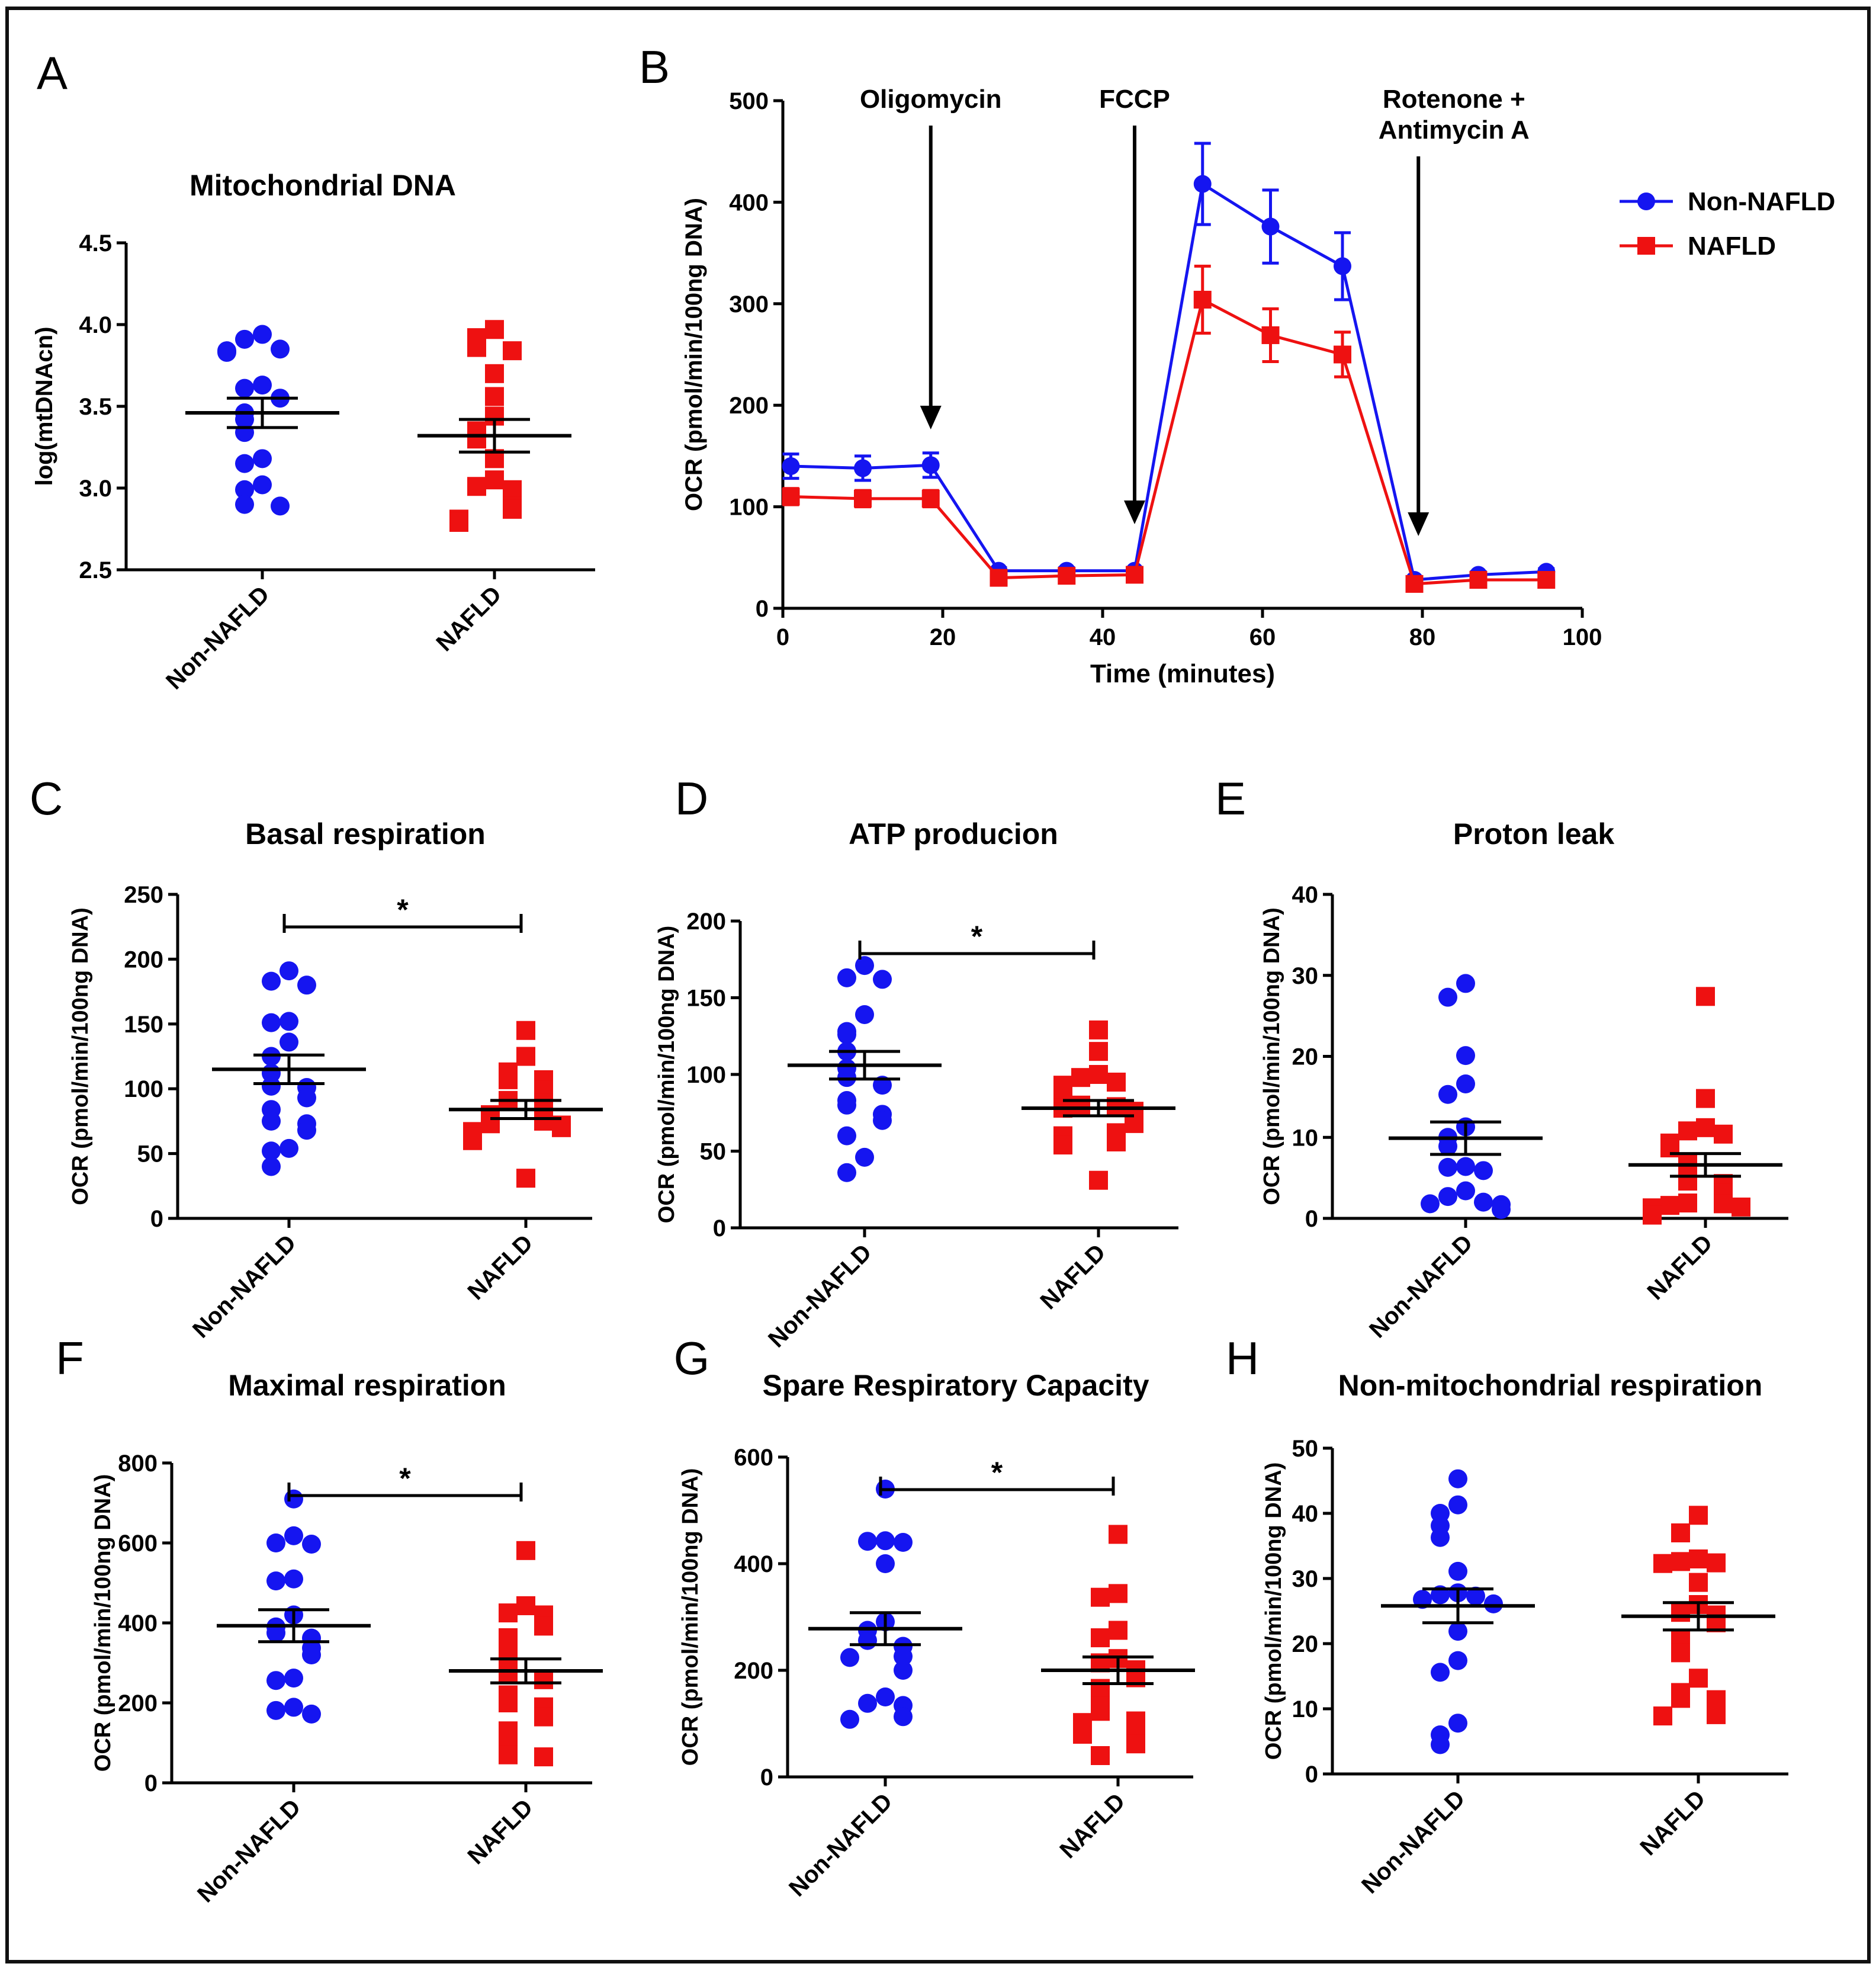 Image resolution: width=1876 pixels, height=1970 pixels. What do you see at coordinates (1182, 673) in the screenshot?
I see `x-axis-label: Time (minutes)` at bounding box center [1182, 673].